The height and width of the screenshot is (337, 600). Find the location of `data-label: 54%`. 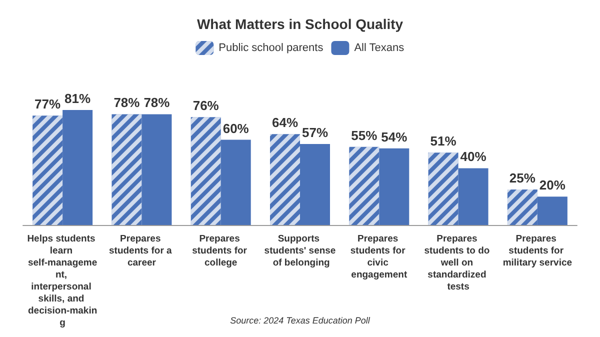

data-label: 54% is located at coordinates (394, 136).